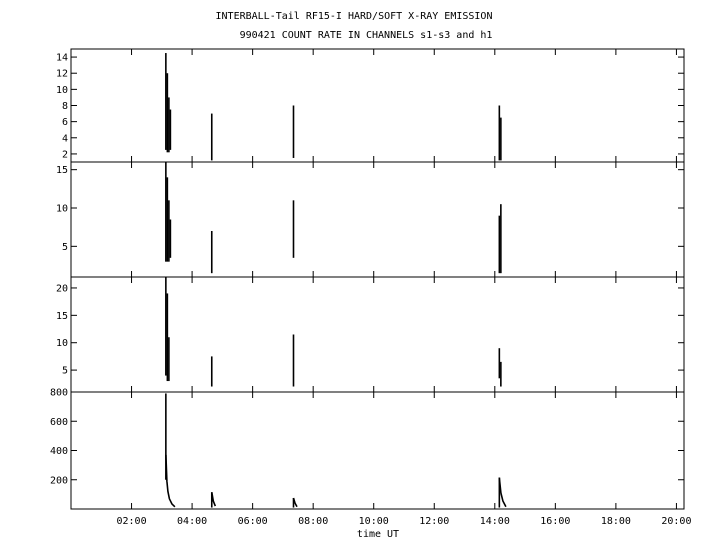  Describe the element at coordinates (62, 58) in the screenshot. I see `y-tick-label: 14` at that location.